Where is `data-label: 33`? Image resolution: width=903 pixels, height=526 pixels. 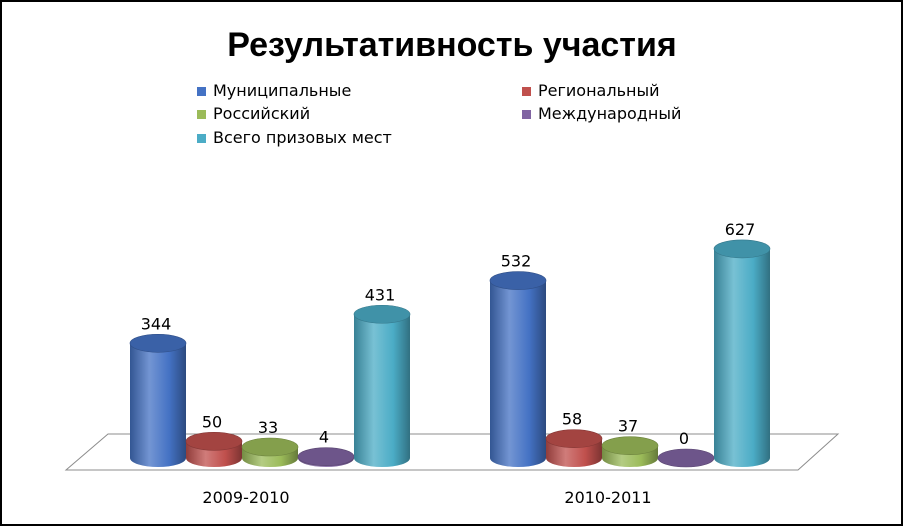 data-label: 33 is located at coordinates (268, 427).